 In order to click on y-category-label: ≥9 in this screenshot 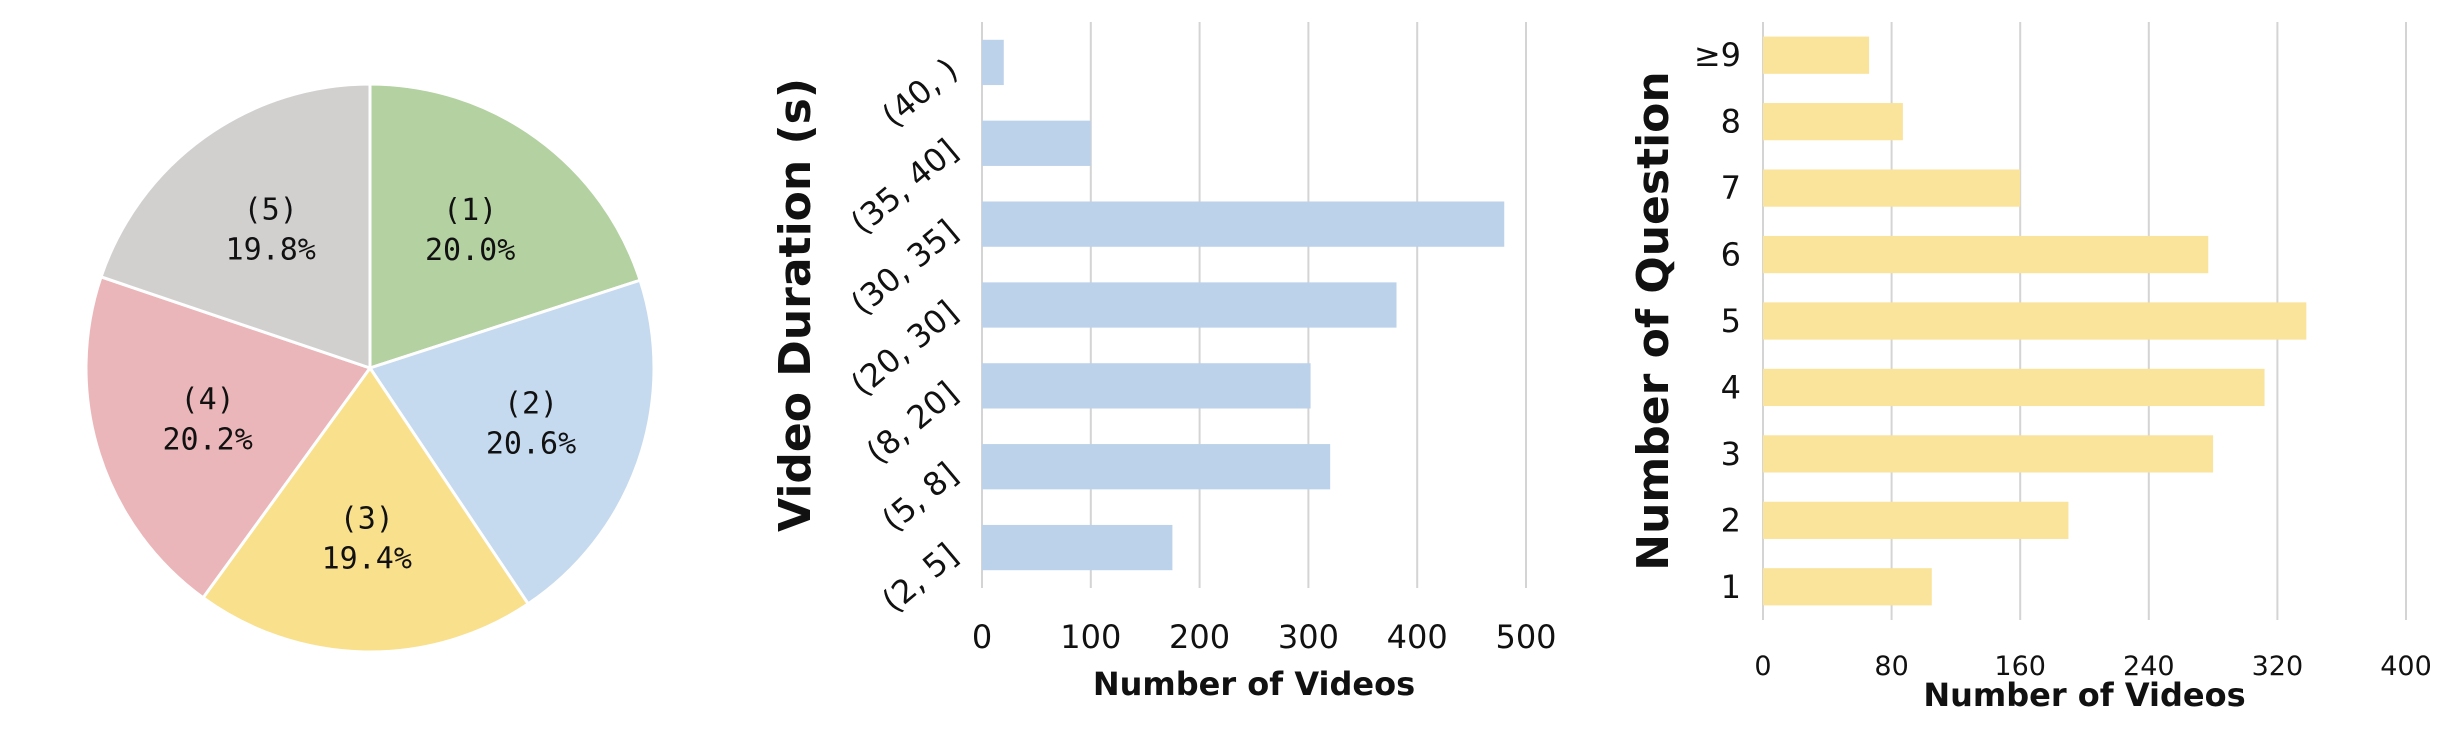, I will do `click(1717, 55)`.